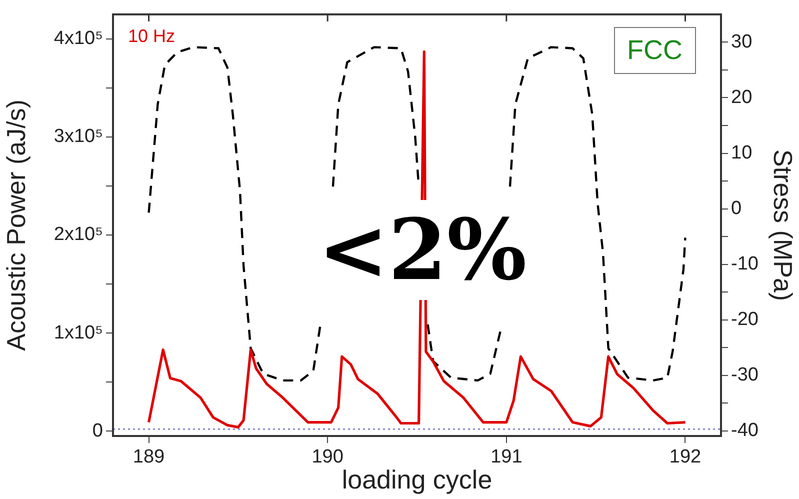 The image size is (799, 499). Describe the element at coordinates (328, 457) in the screenshot. I see `x-tick-label: 190` at that location.